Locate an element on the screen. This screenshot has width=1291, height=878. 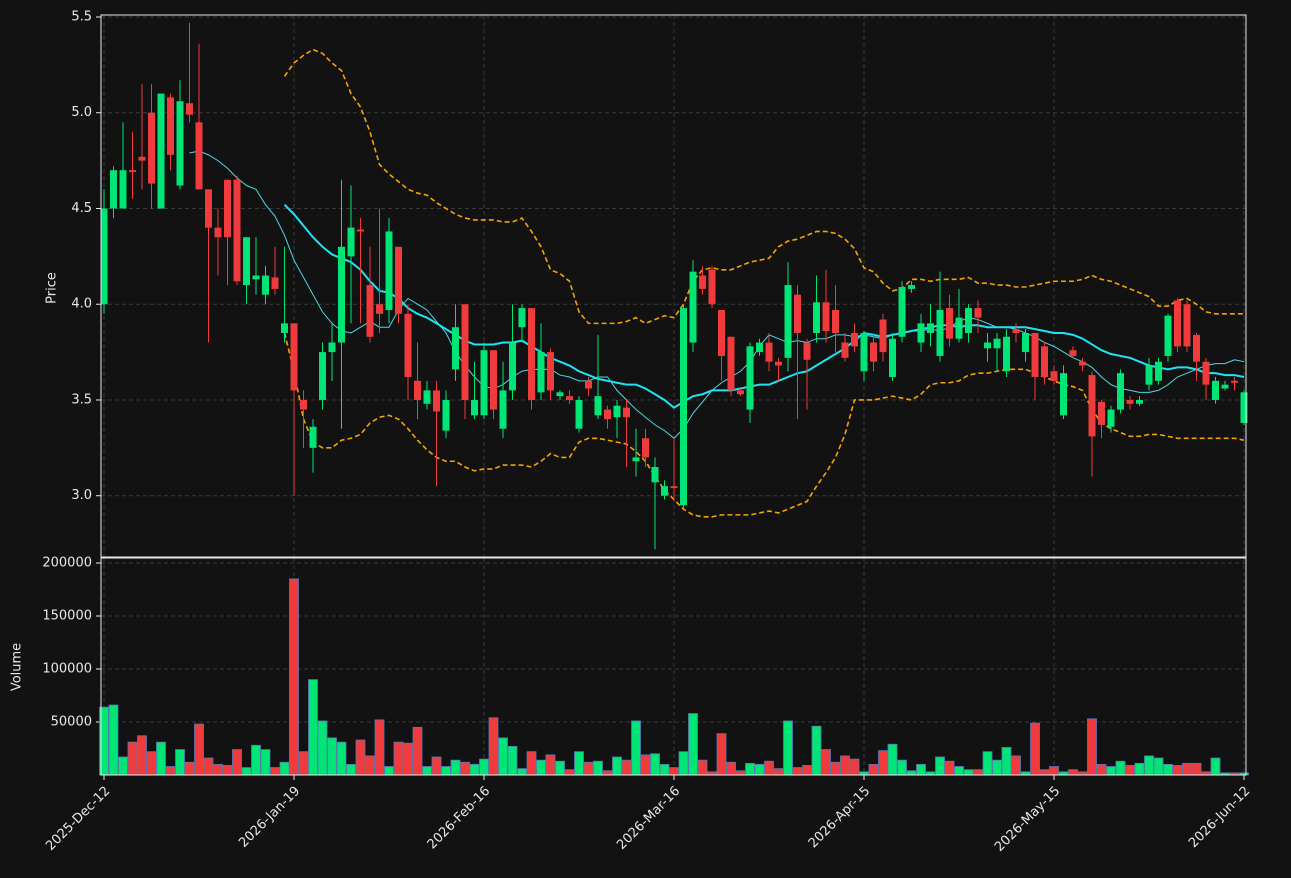
y-tick-label: 5.0 is located at coordinates (81, 112).